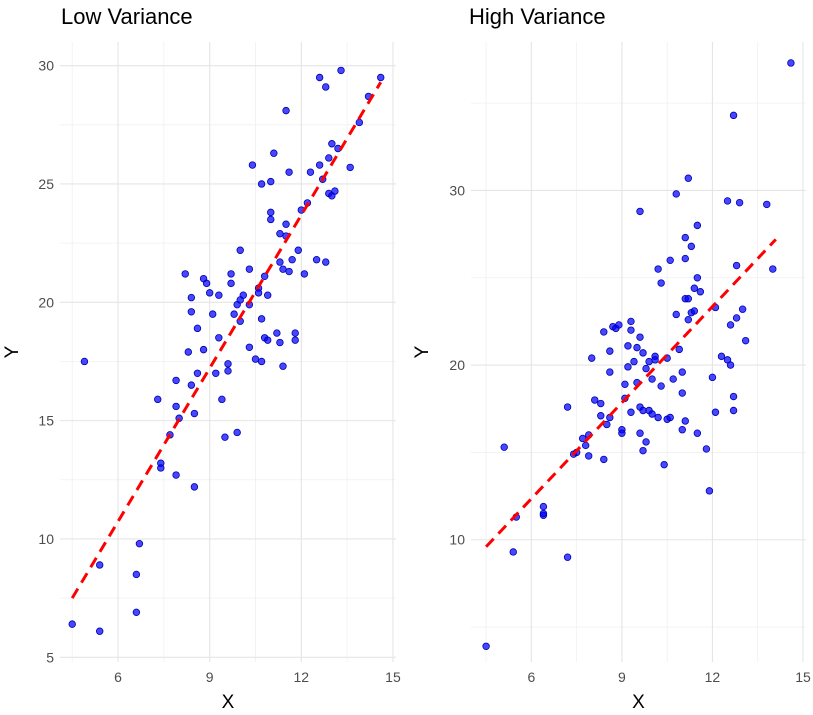  I want to click on y-tick-label: 30, so click(457, 190).